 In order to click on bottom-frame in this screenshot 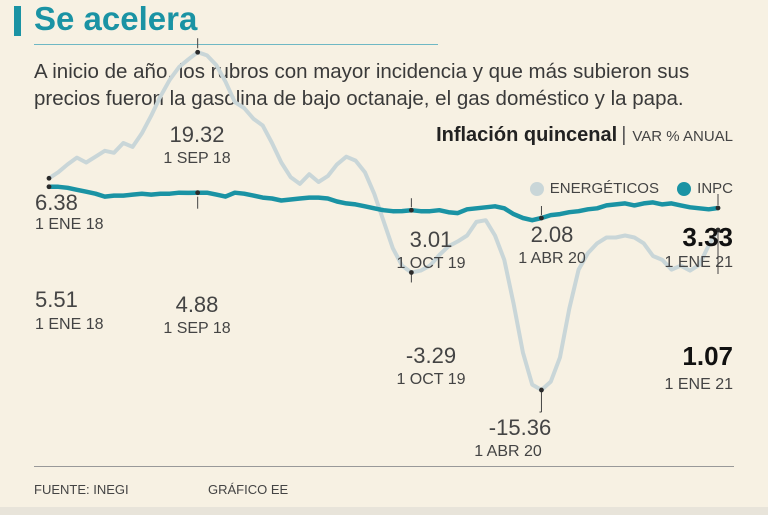, I will do `click(384, 511)`.